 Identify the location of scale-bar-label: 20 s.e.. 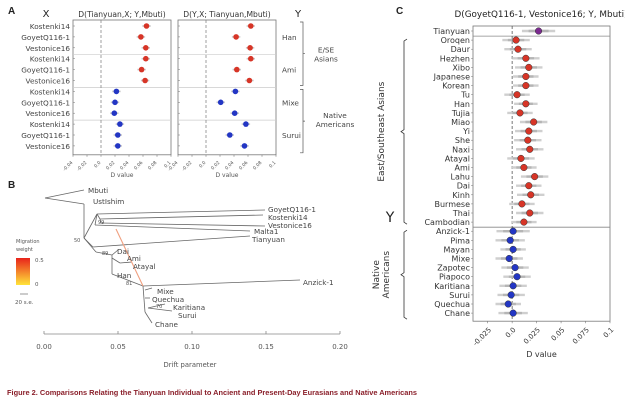
(24, 303).